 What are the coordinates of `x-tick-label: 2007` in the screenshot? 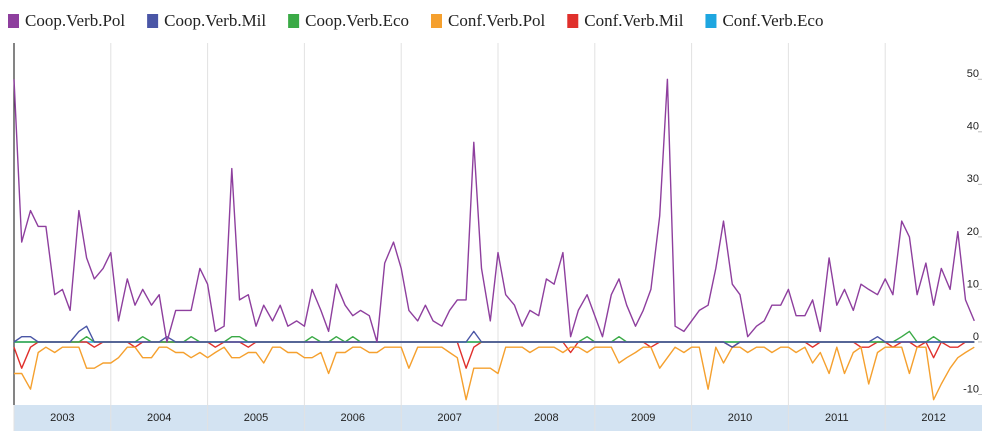 It's located at (449, 418).